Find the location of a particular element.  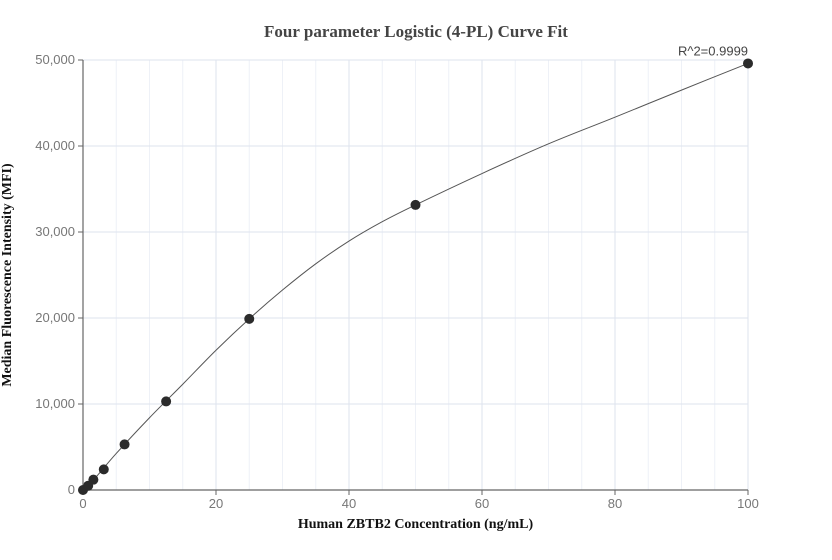

y-tick-label: 50,000 is located at coordinates (55, 59).